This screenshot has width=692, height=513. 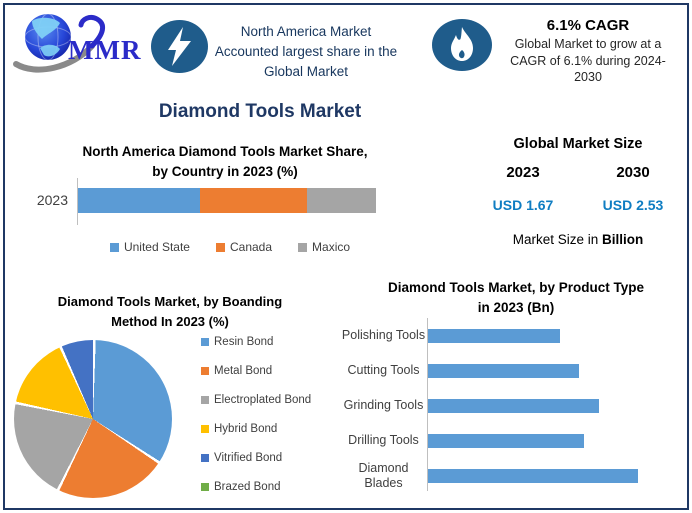 I want to click on bar-row-cutting-tools: Cutting Tools, so click(x=507, y=370).